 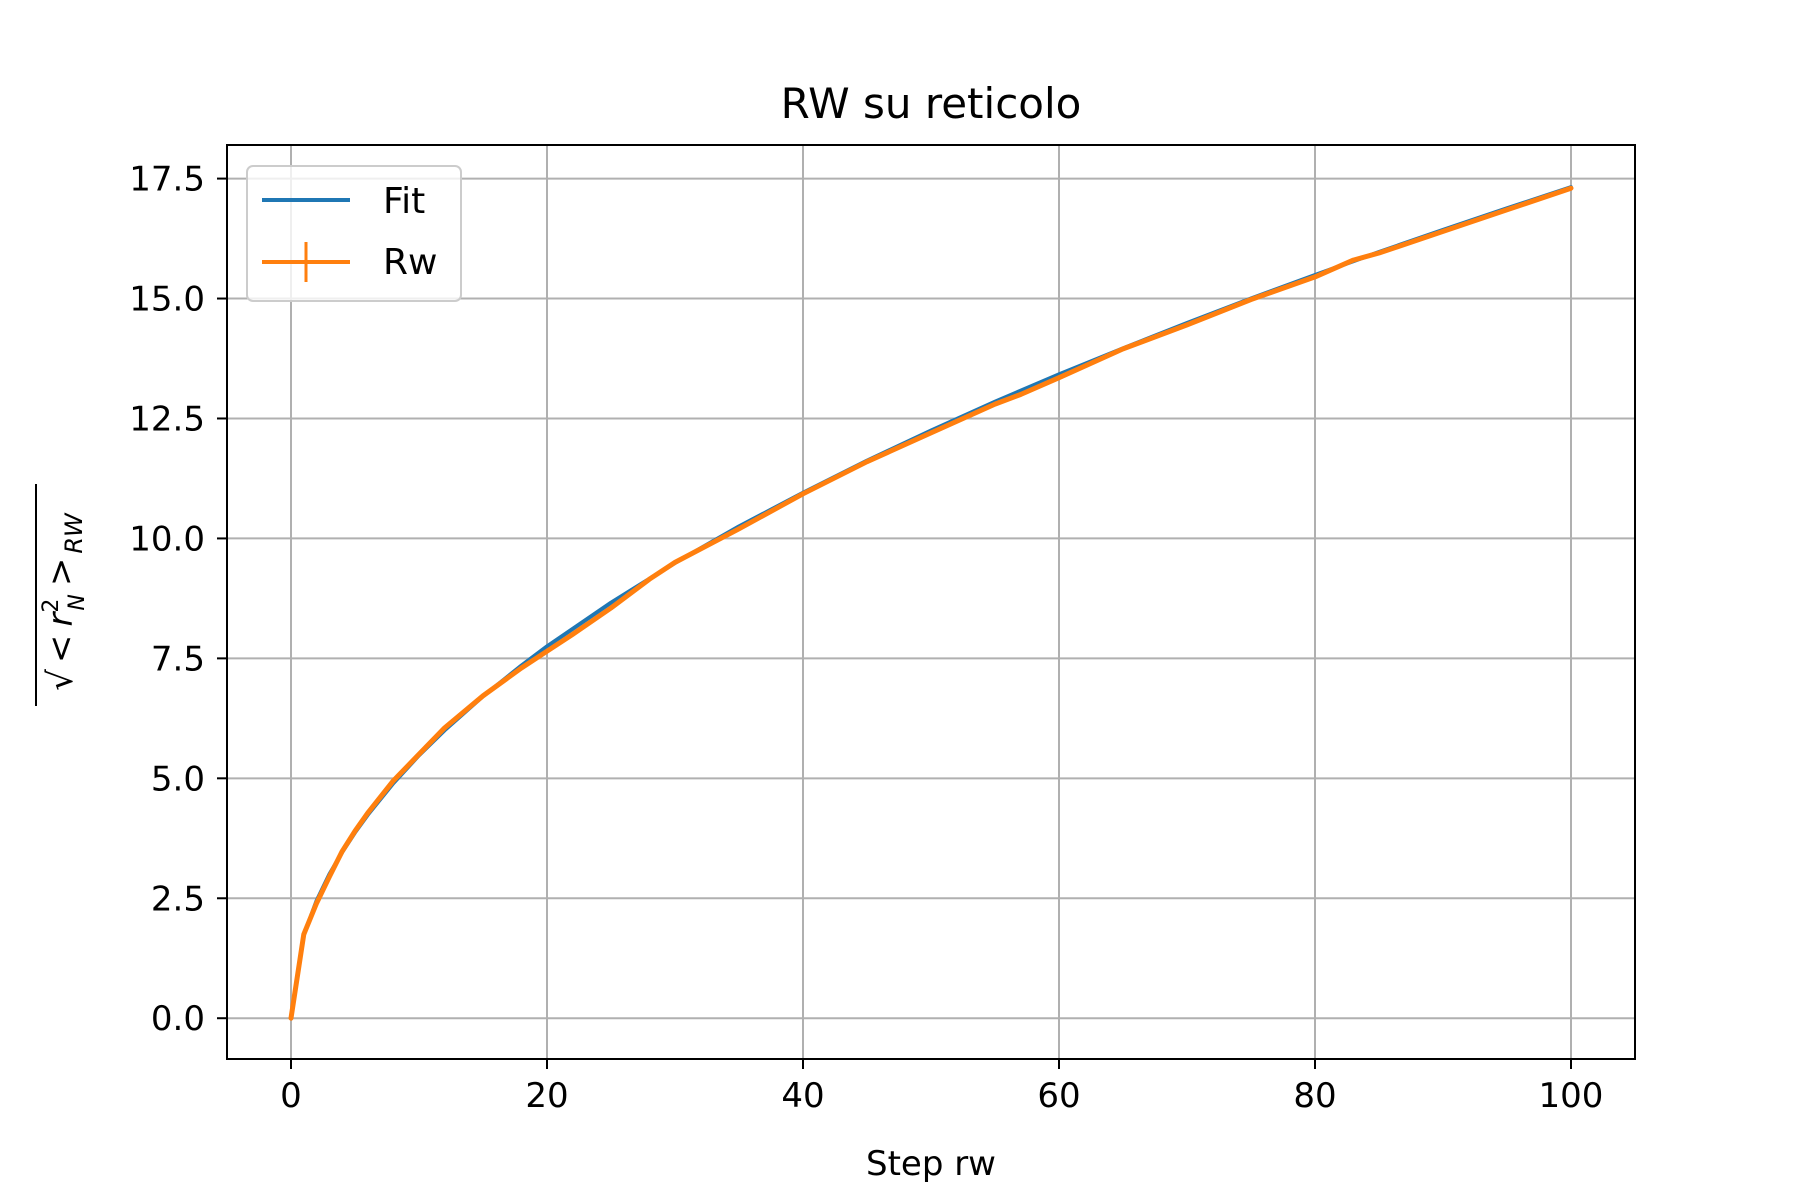 What do you see at coordinates (354, 233) in the screenshot?
I see `legend: Fit Rw` at bounding box center [354, 233].